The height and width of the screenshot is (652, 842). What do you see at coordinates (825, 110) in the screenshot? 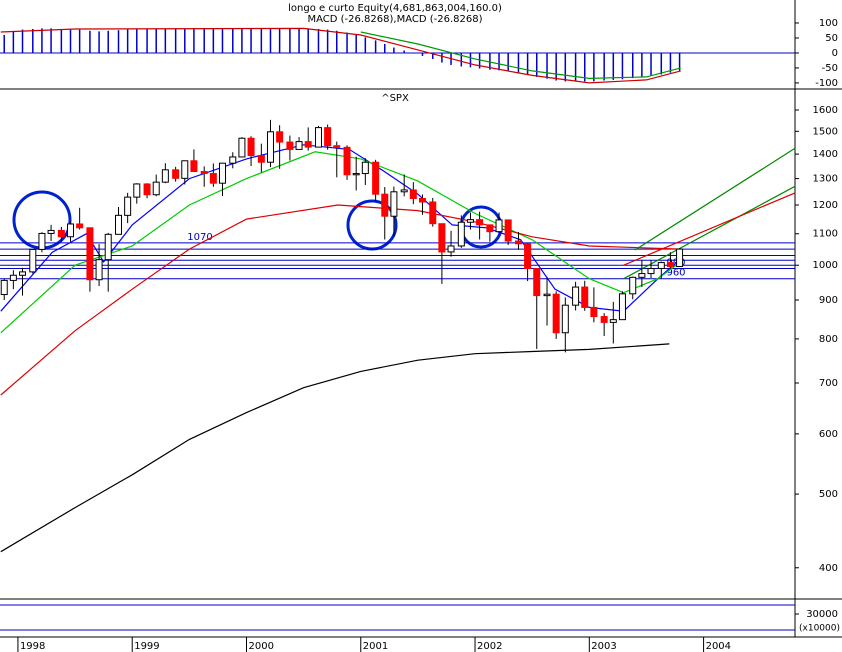
I see `y-tick-label: 1600` at bounding box center [825, 110].